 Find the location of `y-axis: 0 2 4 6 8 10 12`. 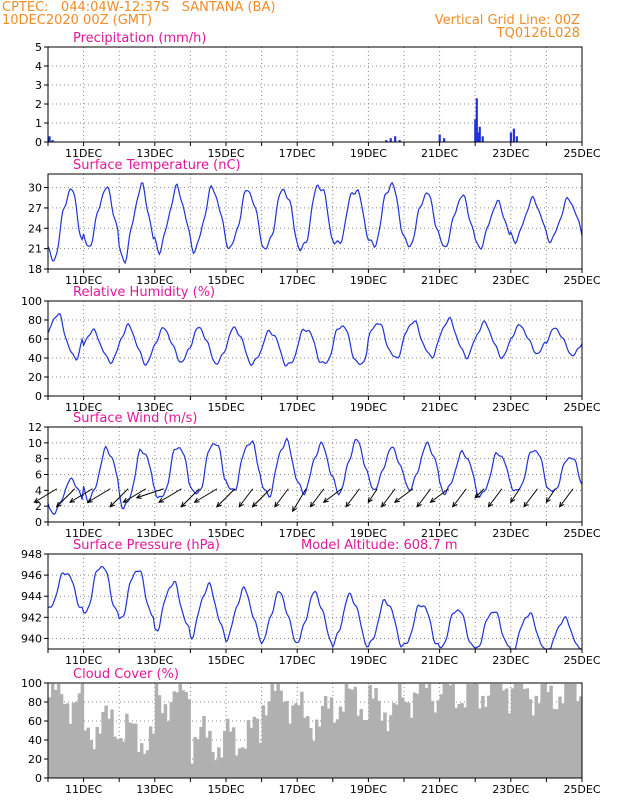

y-axis: 0 2 4 6 8 10 12 is located at coordinates (38, 475).